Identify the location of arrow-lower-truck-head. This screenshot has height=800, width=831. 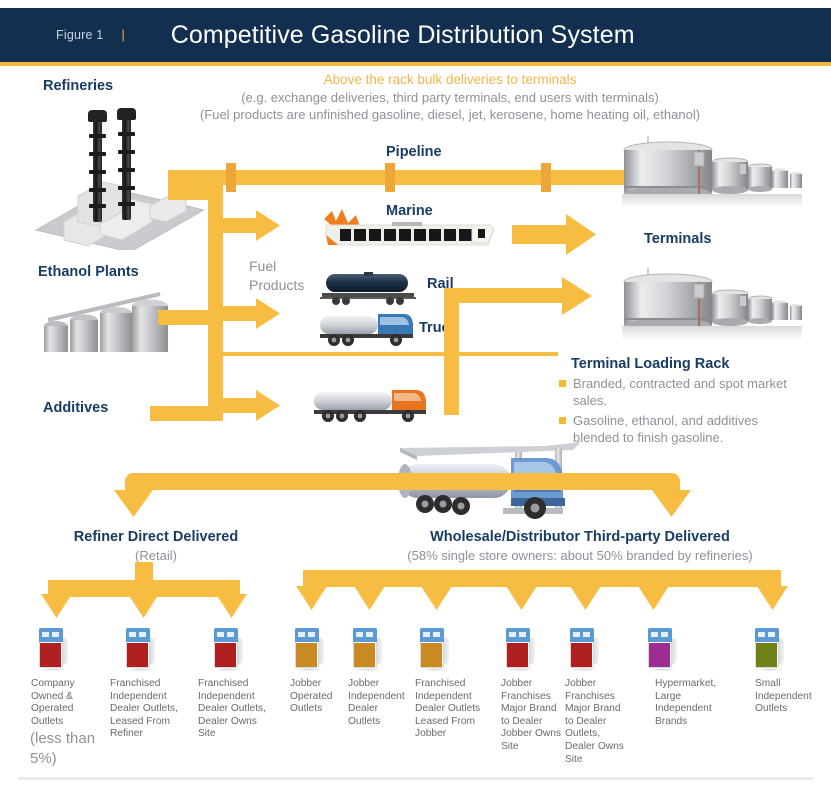
(268, 405).